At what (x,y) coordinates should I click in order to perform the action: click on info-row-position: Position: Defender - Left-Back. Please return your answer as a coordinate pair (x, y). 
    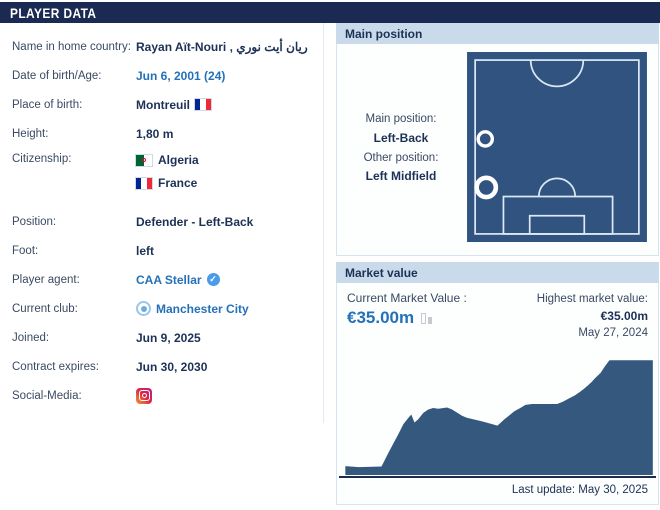
    Looking at the image, I should click on (167, 221).